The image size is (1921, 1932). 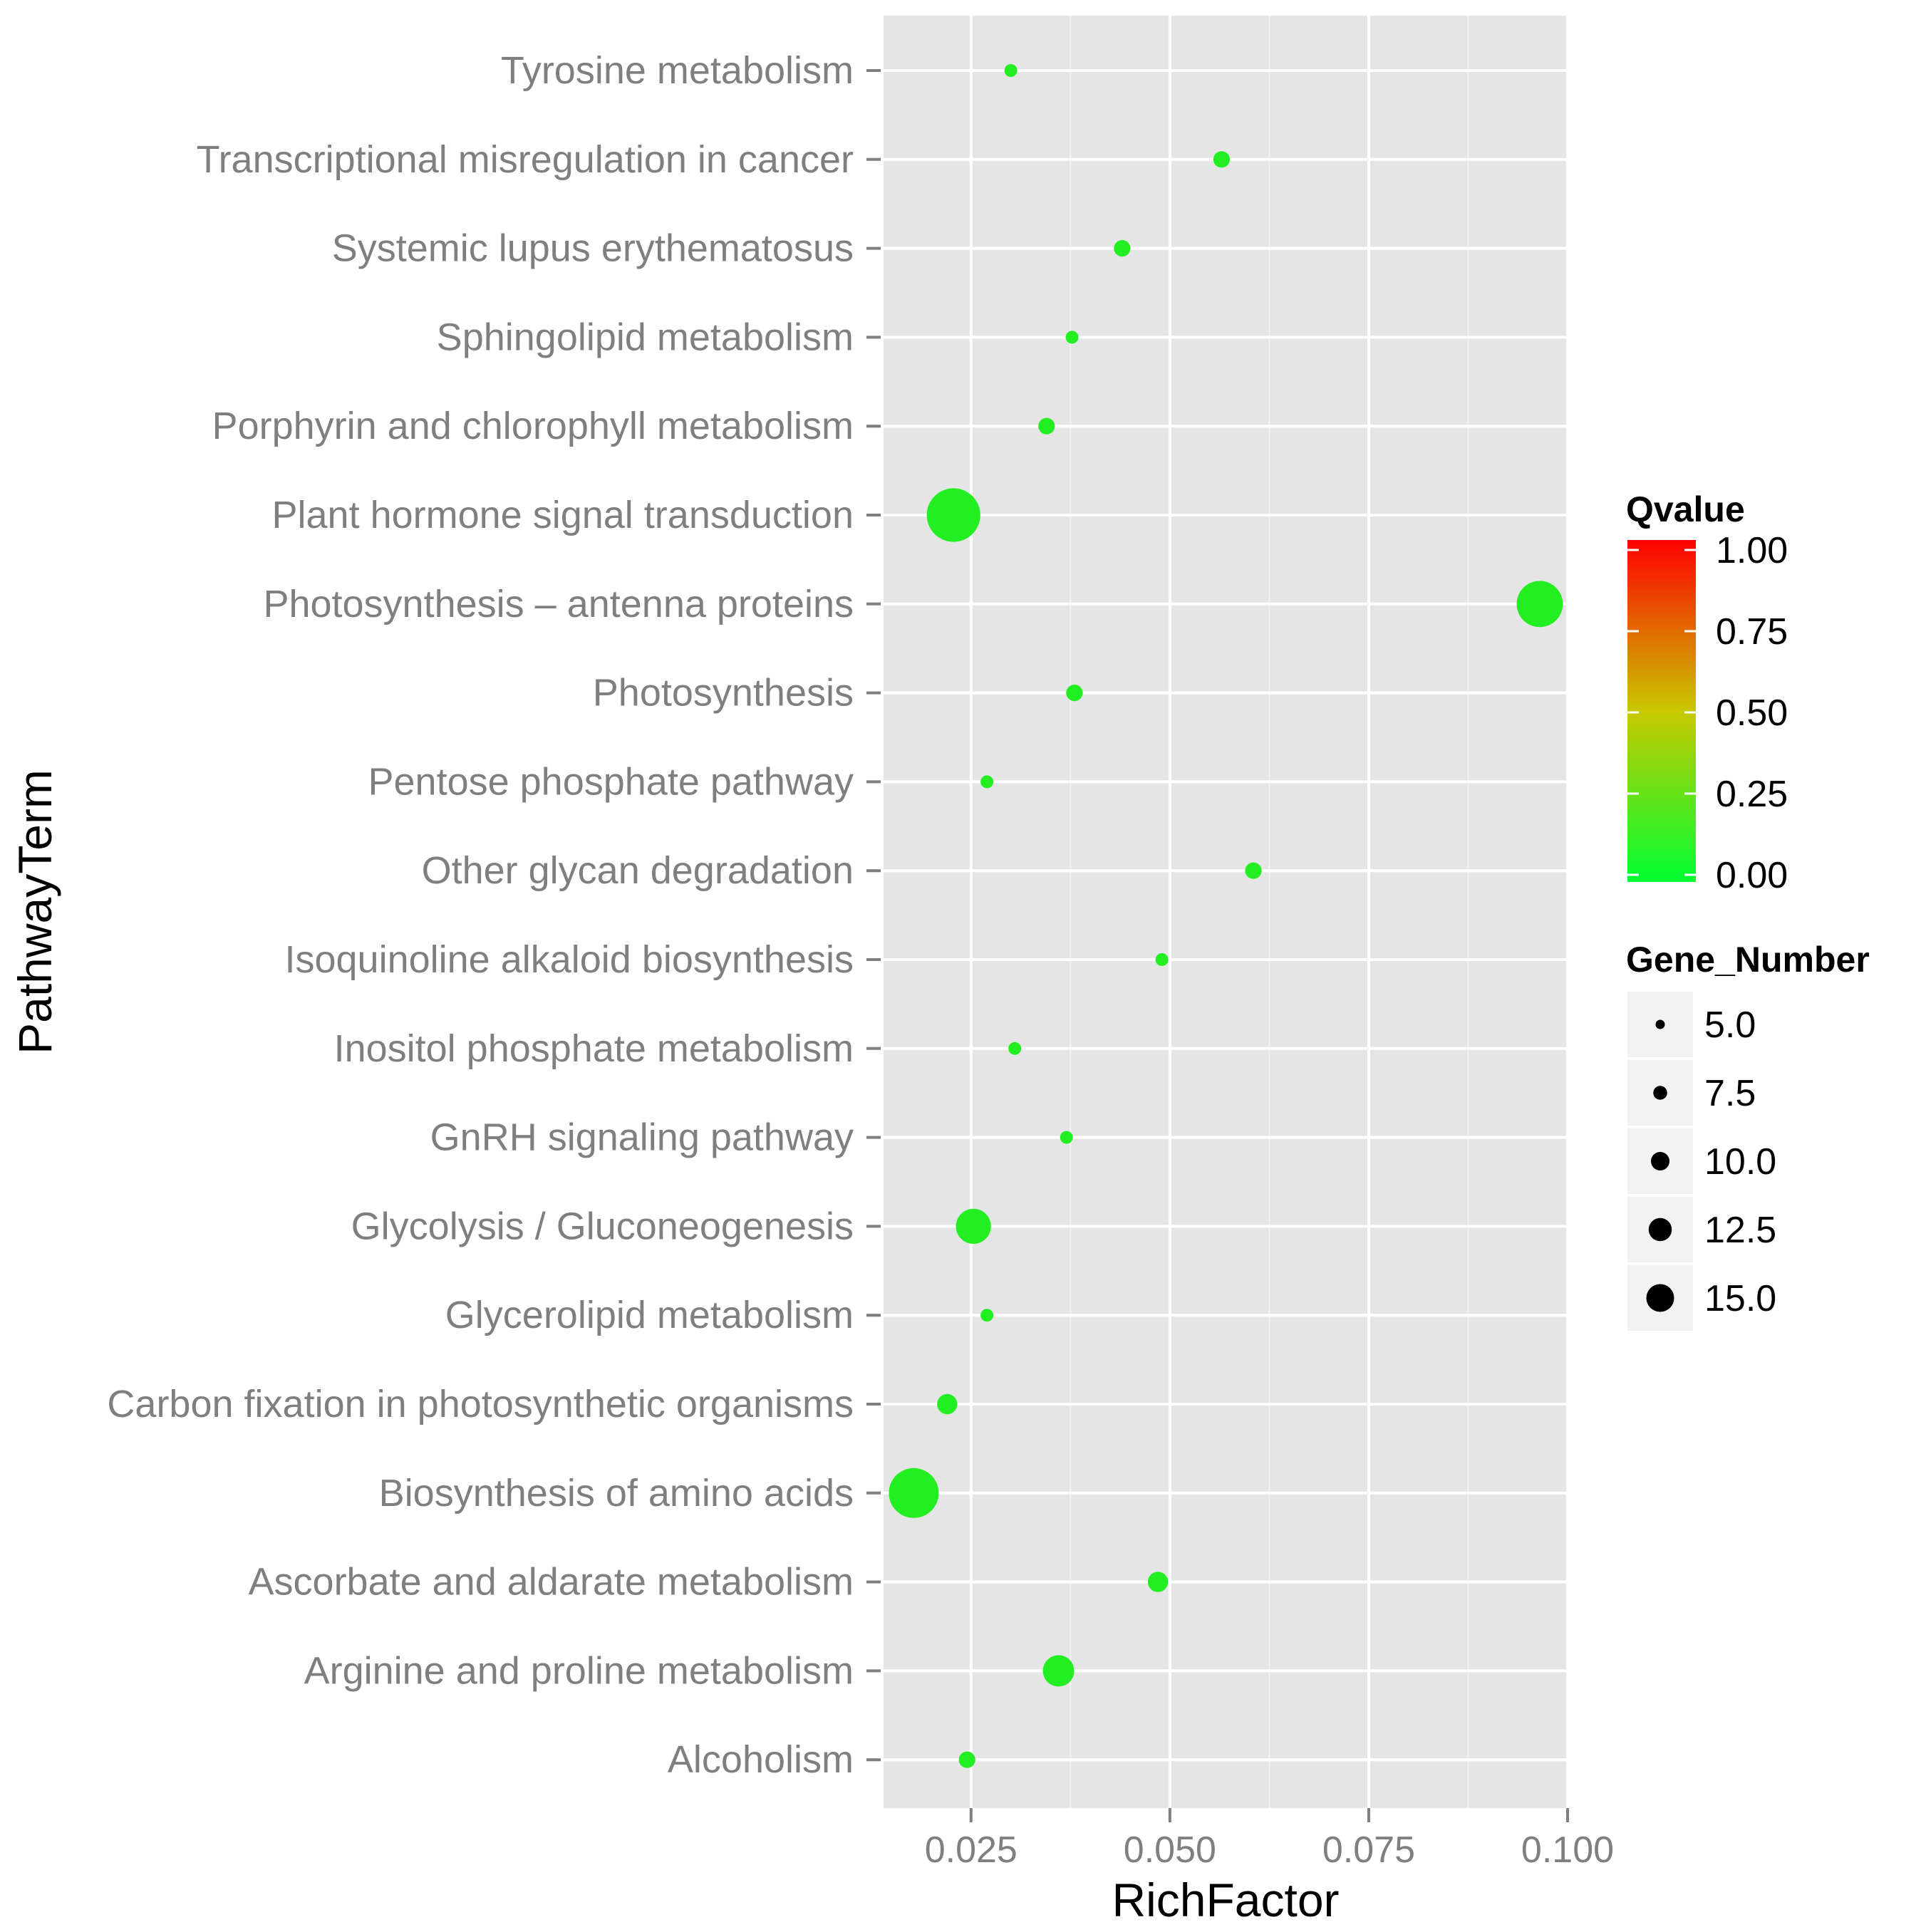 What do you see at coordinates (1730, 1093) in the screenshot?
I see `size-legend-label: 7.5` at bounding box center [1730, 1093].